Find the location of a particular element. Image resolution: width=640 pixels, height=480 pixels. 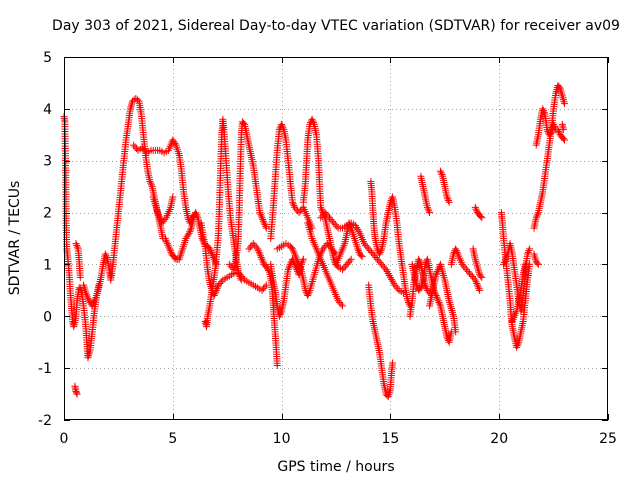

y-axis-label: SDTVAR / TECUs is located at coordinates (15, 238).